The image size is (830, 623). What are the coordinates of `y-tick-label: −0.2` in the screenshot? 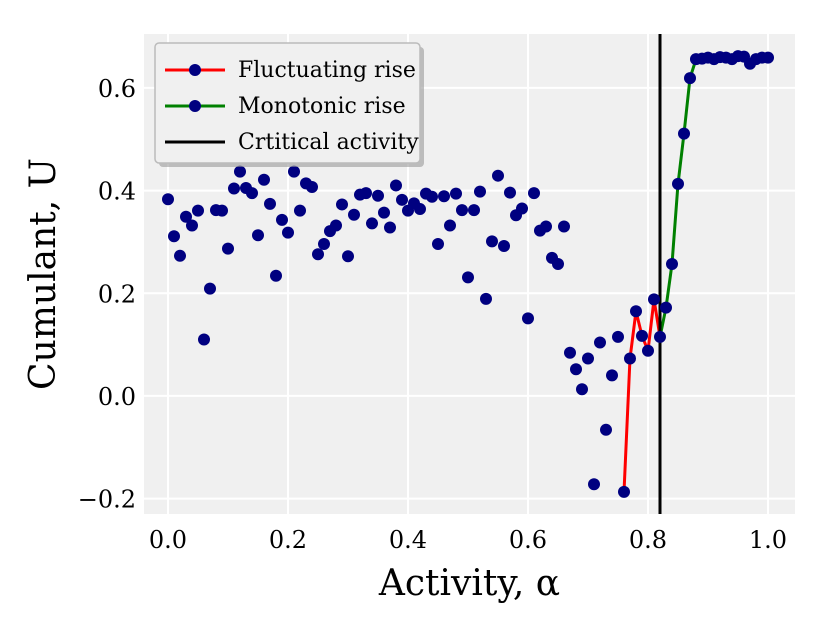 It's located at (107, 500).